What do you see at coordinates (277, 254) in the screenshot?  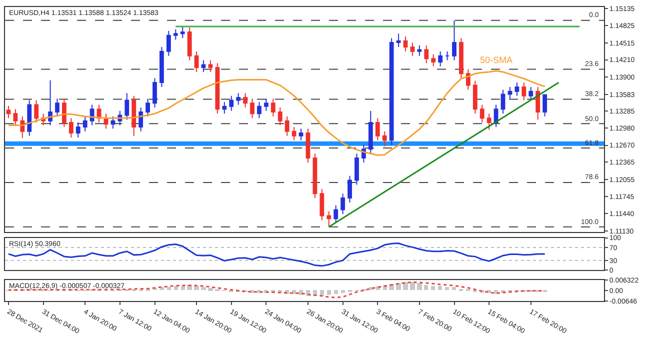 I see `line-series` at bounding box center [277, 254].